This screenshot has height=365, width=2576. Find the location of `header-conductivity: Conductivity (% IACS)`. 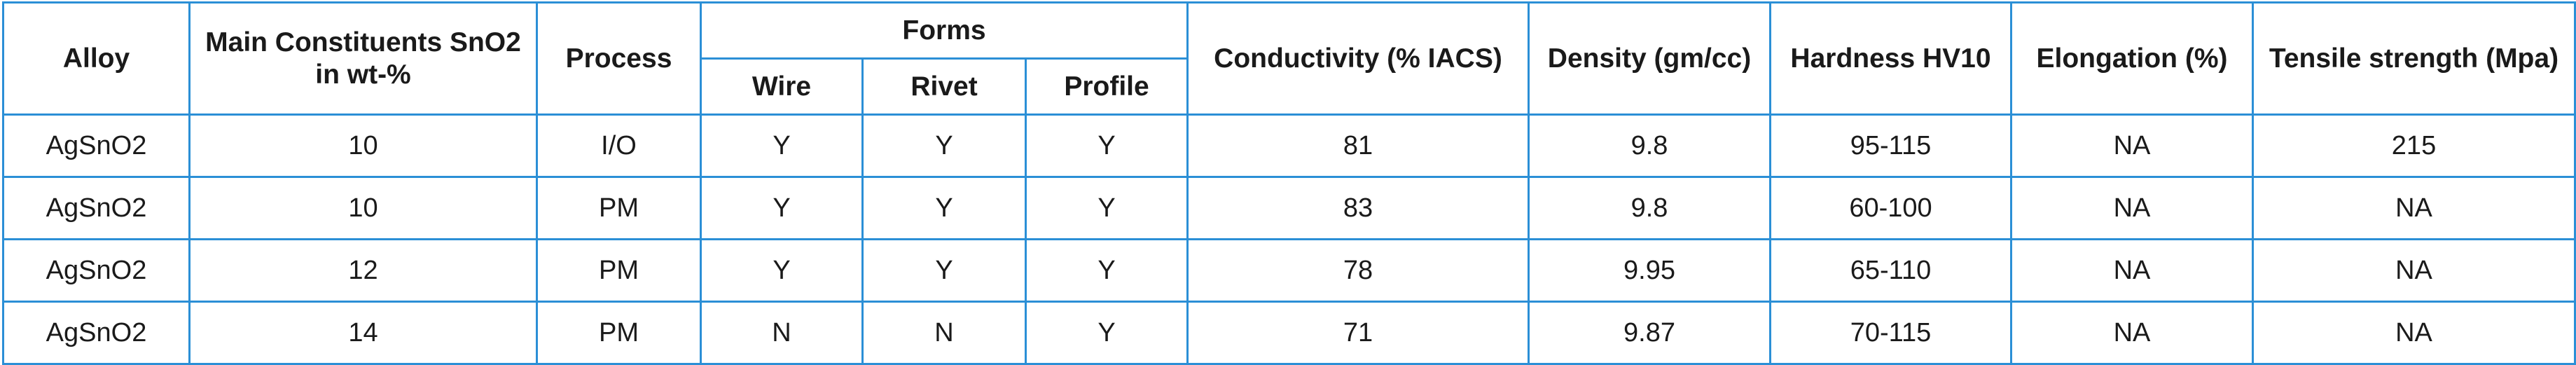

header-conductivity: Conductivity (% IACS) is located at coordinates (1358, 58).